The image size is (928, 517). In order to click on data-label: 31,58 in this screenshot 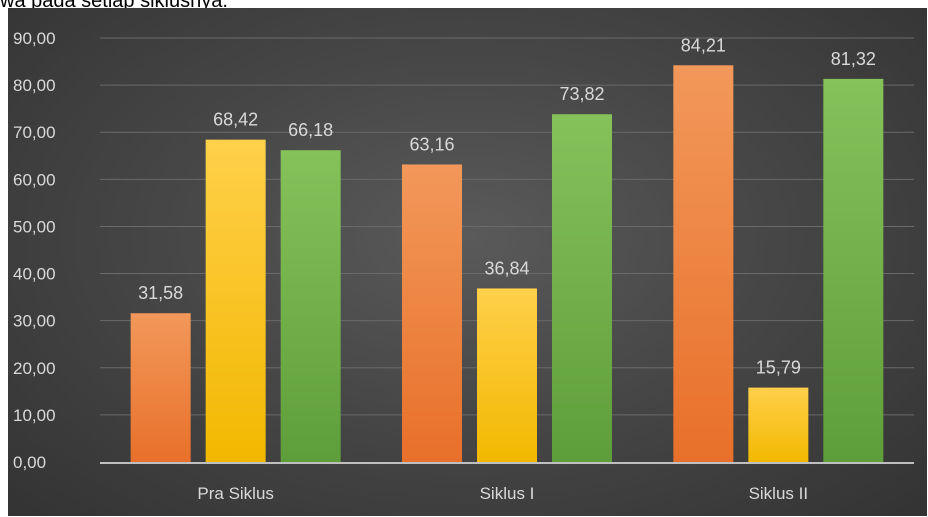, I will do `click(160, 293)`.